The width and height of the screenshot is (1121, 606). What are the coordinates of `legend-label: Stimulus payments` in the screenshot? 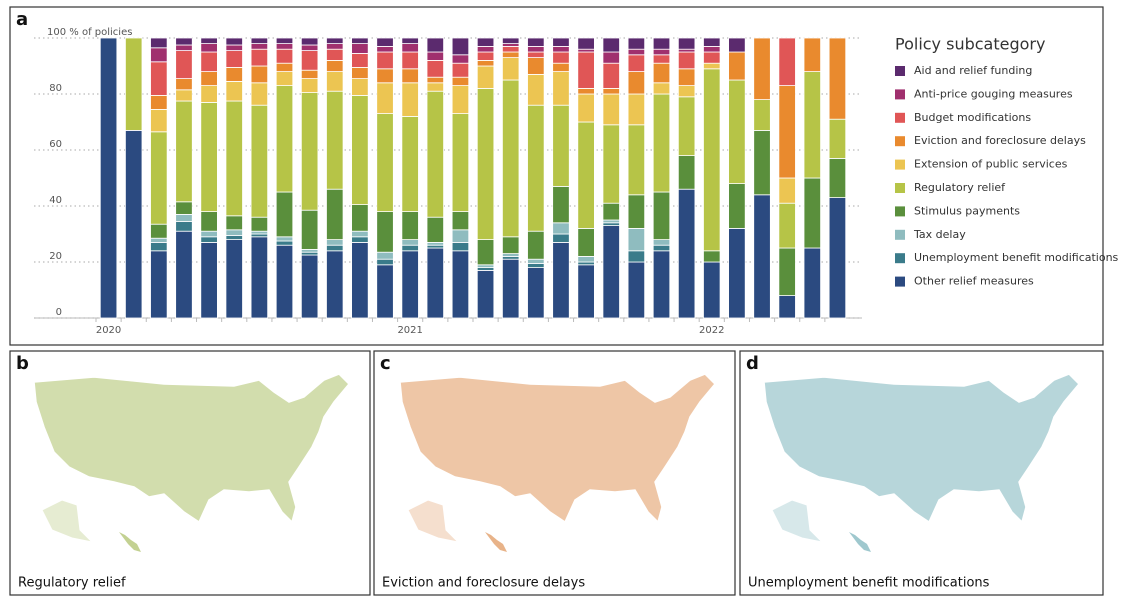 It's located at (967, 210).